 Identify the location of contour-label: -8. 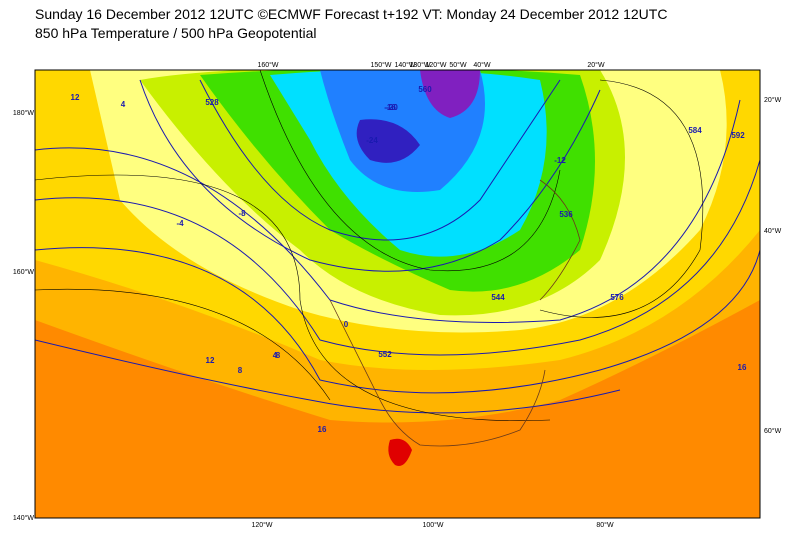
(242, 213).